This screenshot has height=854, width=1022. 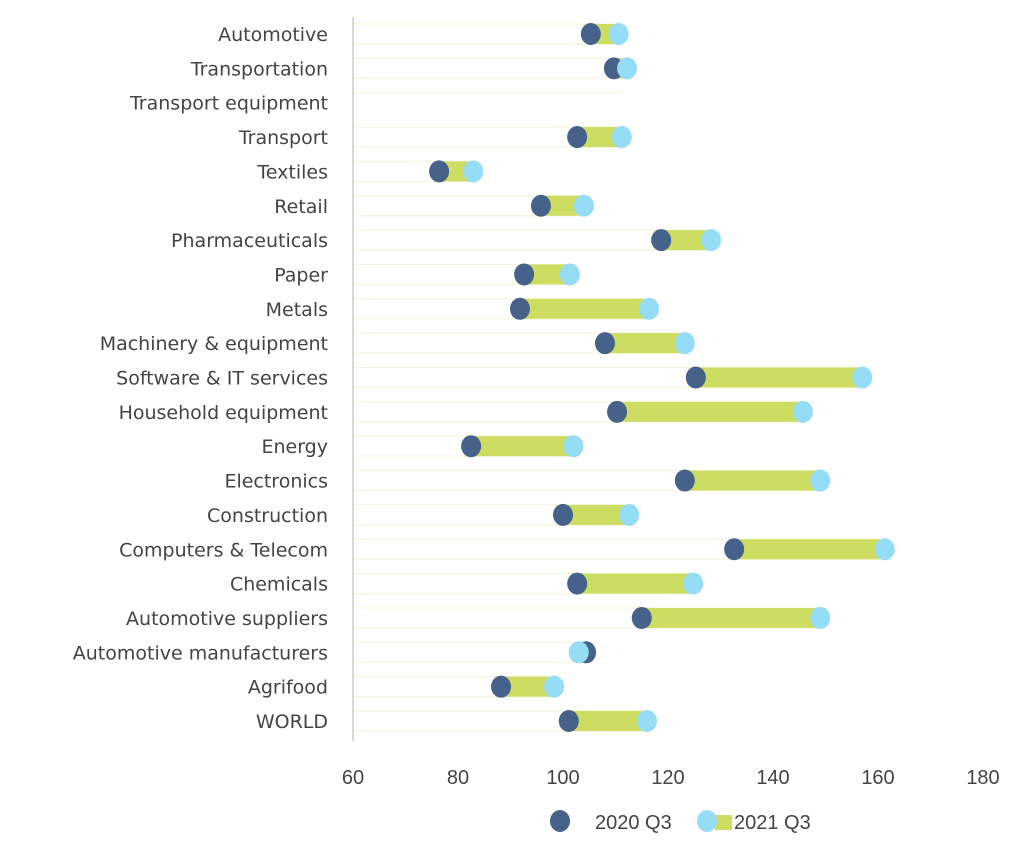 I want to click on difference-bar-software-it-services, so click(x=779, y=377).